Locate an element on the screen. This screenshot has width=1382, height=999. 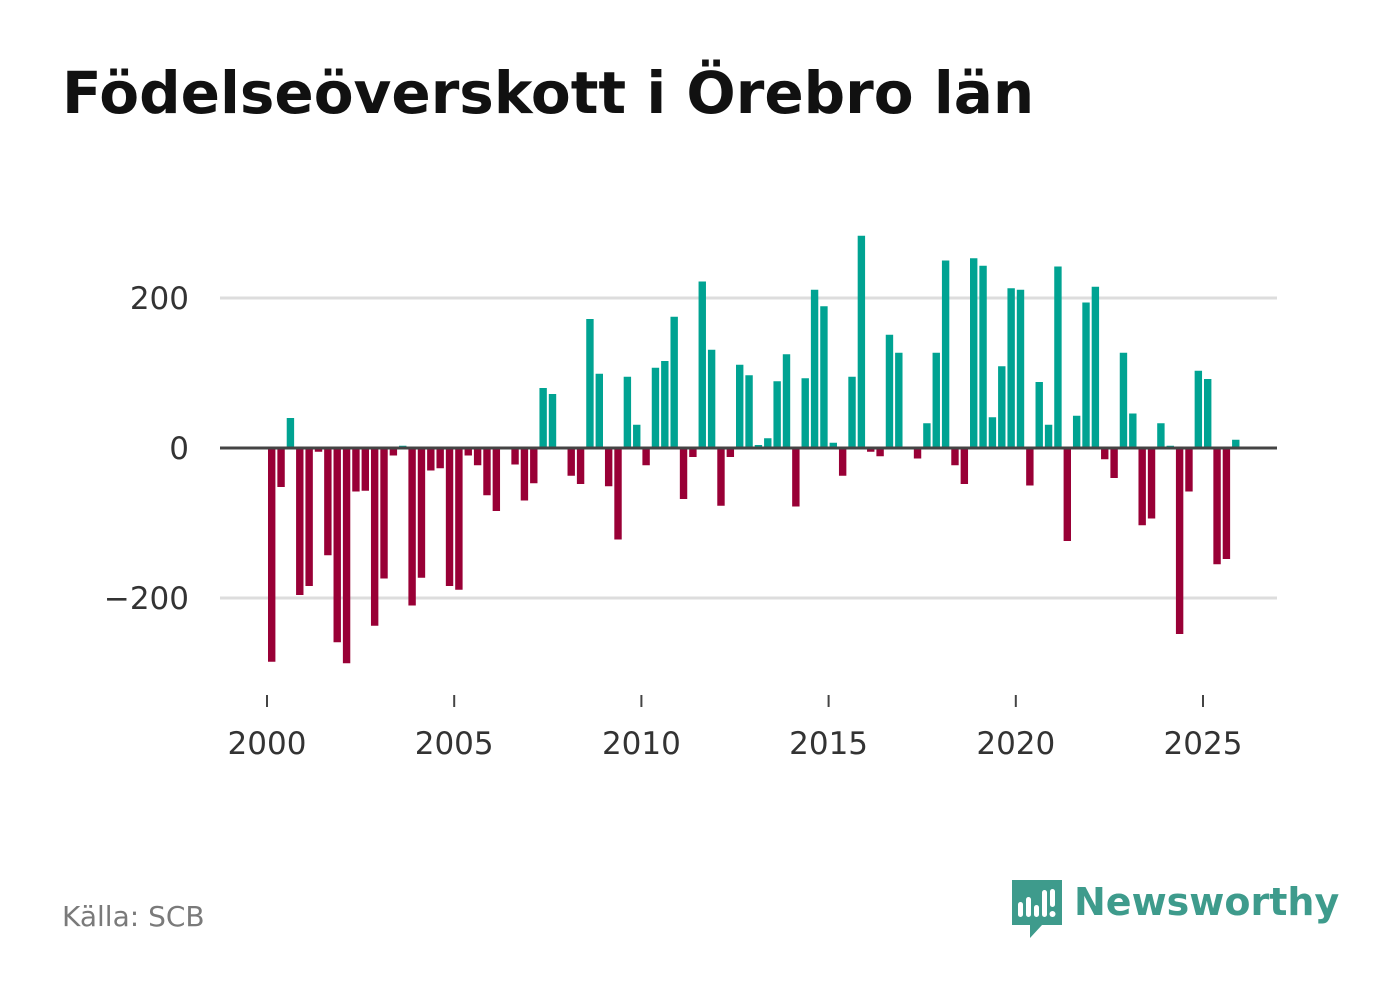
newsworthy-logo-icon is located at coordinates (1037, 909).